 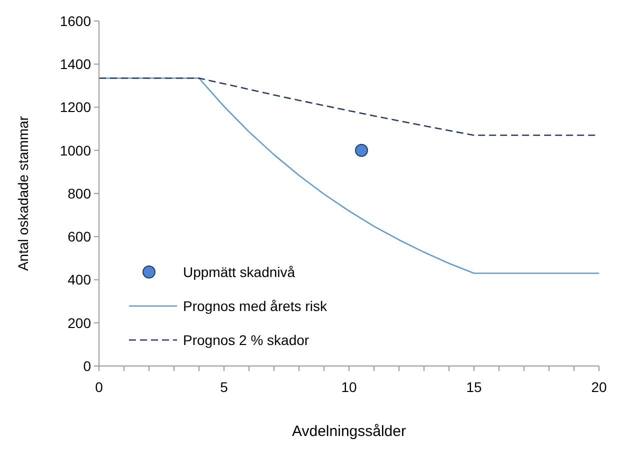 What do you see at coordinates (76, 64) in the screenshot?
I see `y-tick-label: 1400` at bounding box center [76, 64].